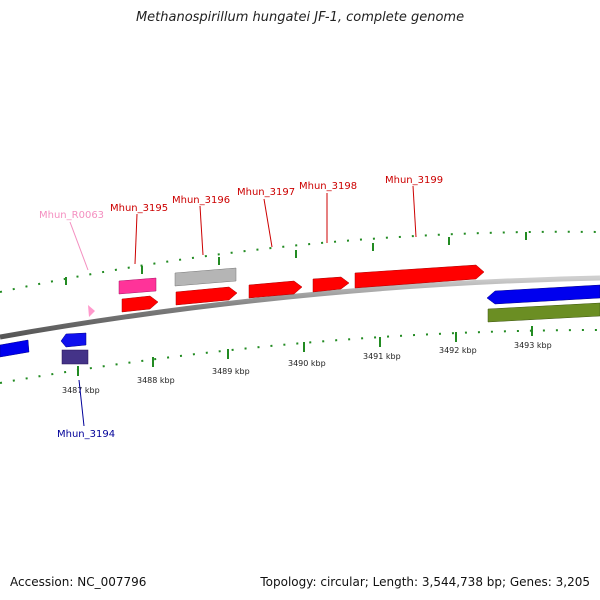 The height and width of the screenshot is (600, 600). I want to click on upper-major-ticks, so click(296, 258).